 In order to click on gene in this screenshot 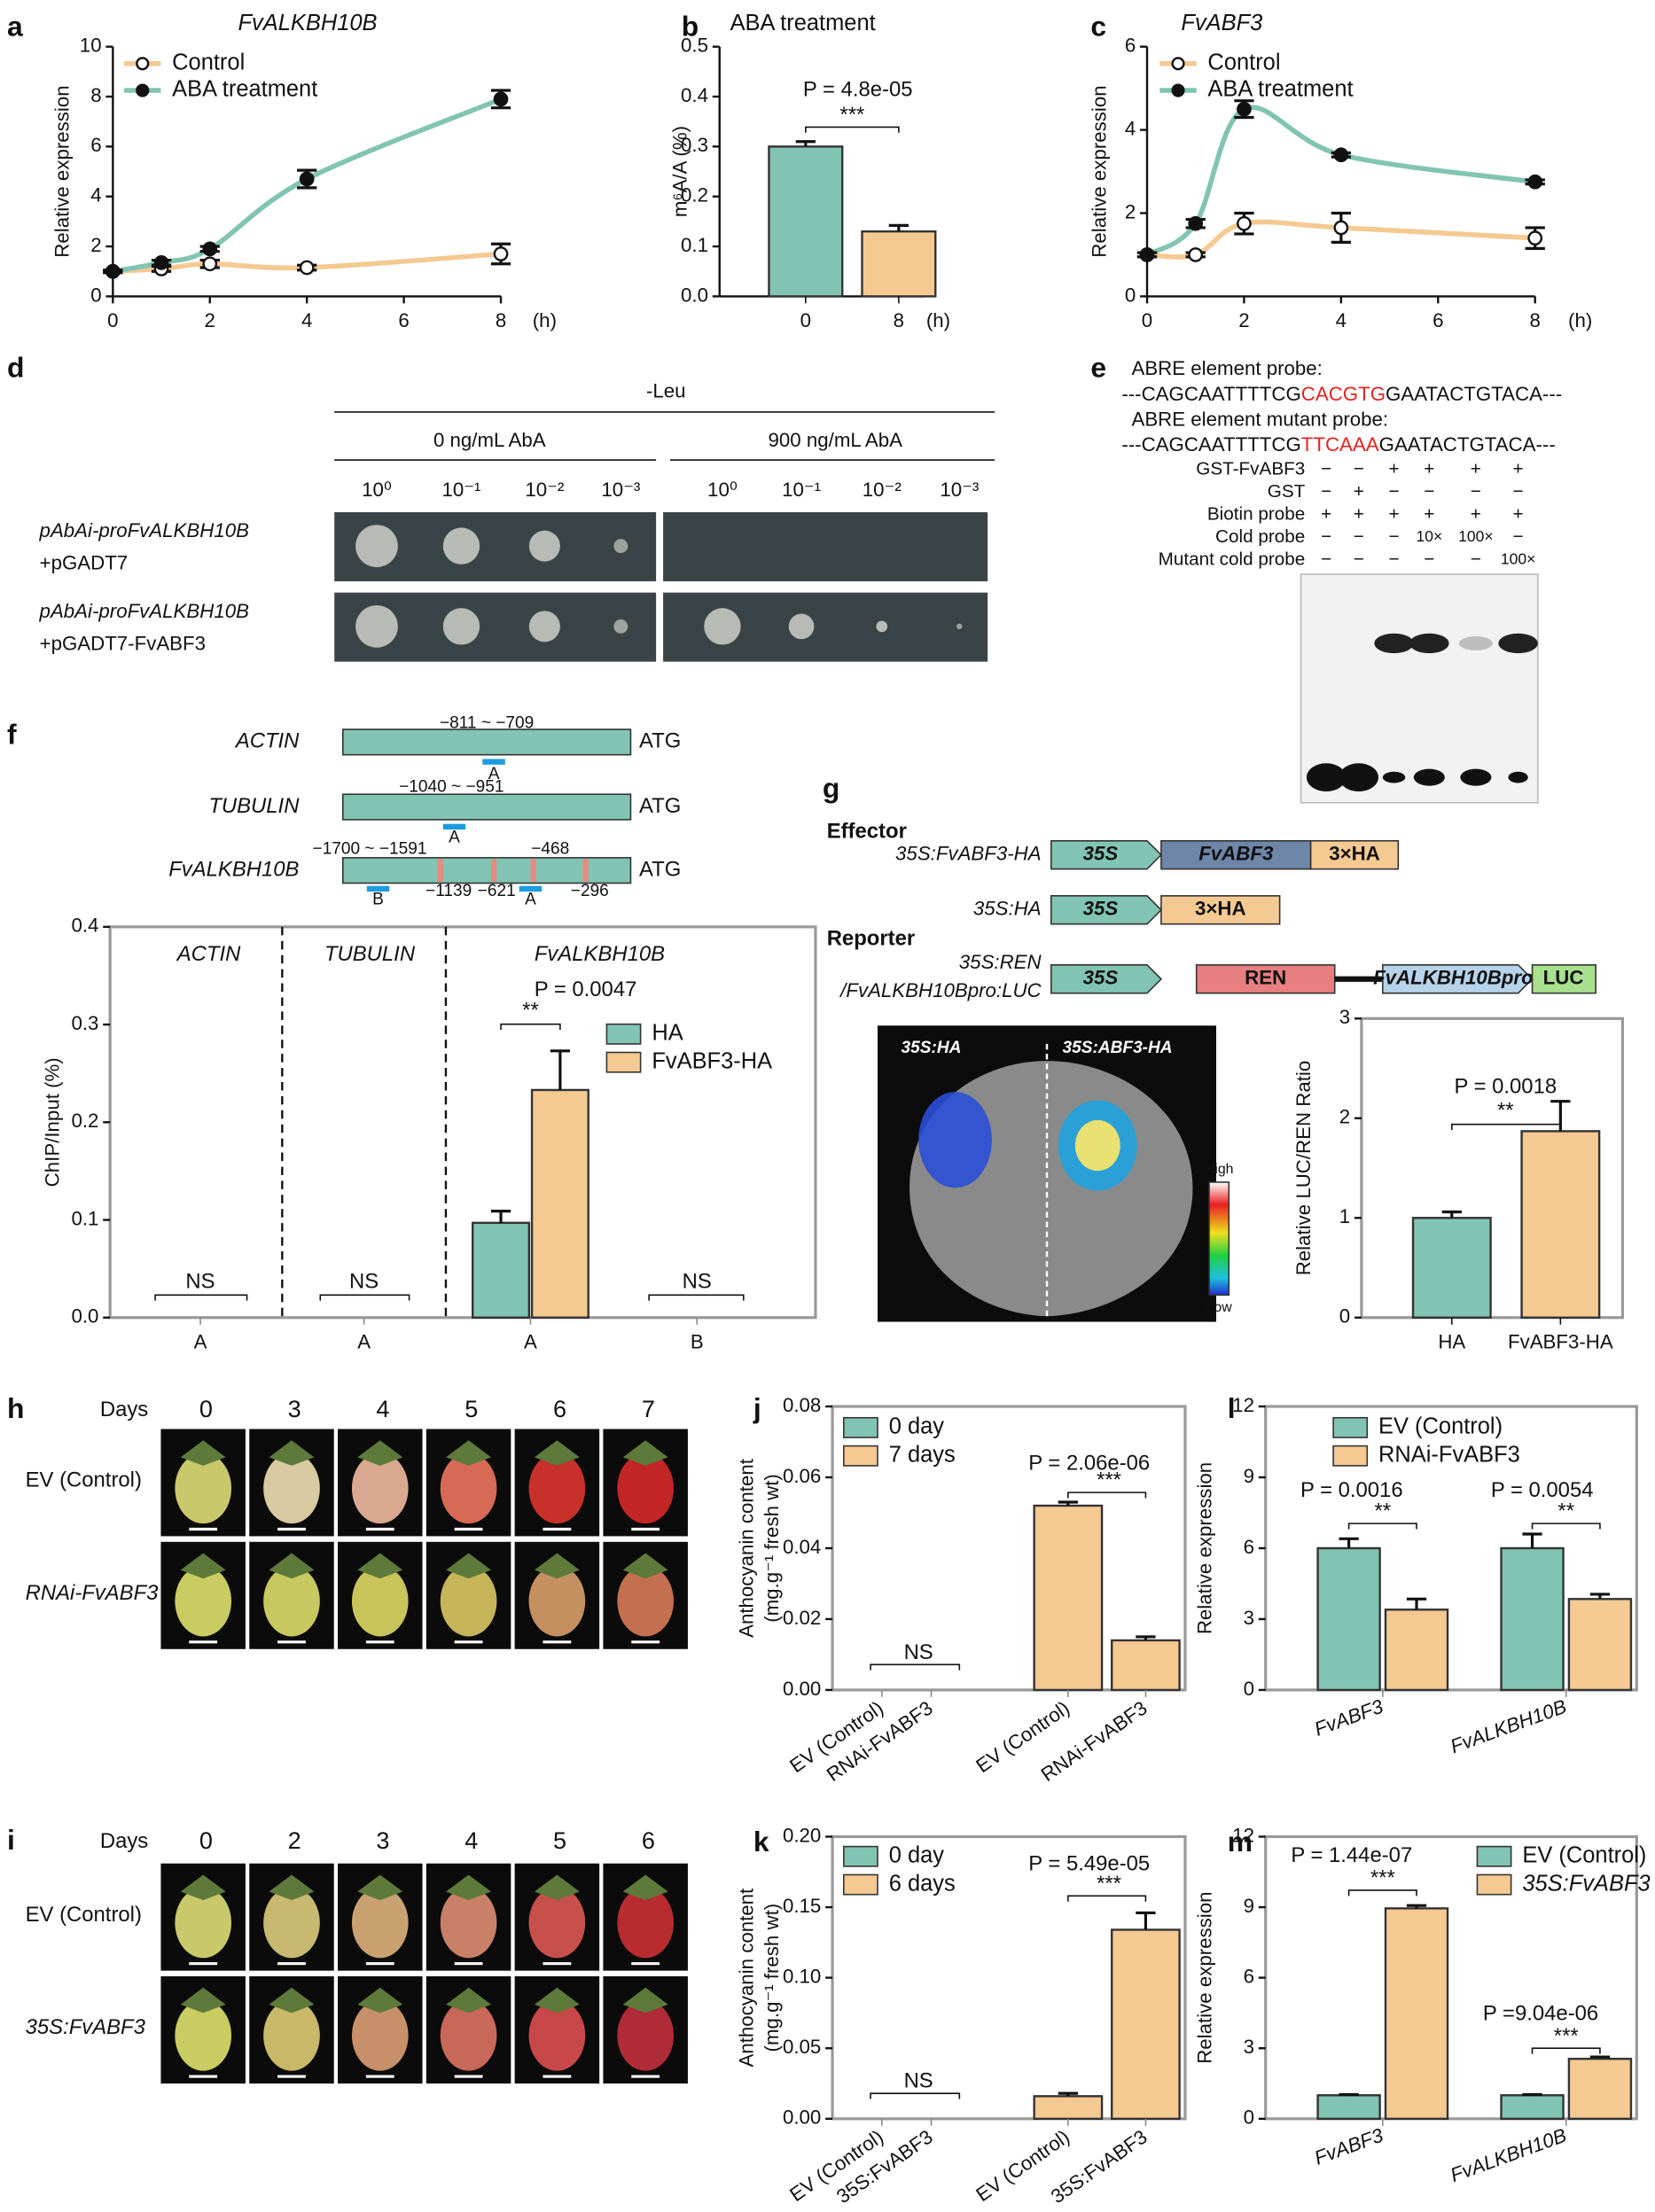, I will do `click(1236, 854)`.